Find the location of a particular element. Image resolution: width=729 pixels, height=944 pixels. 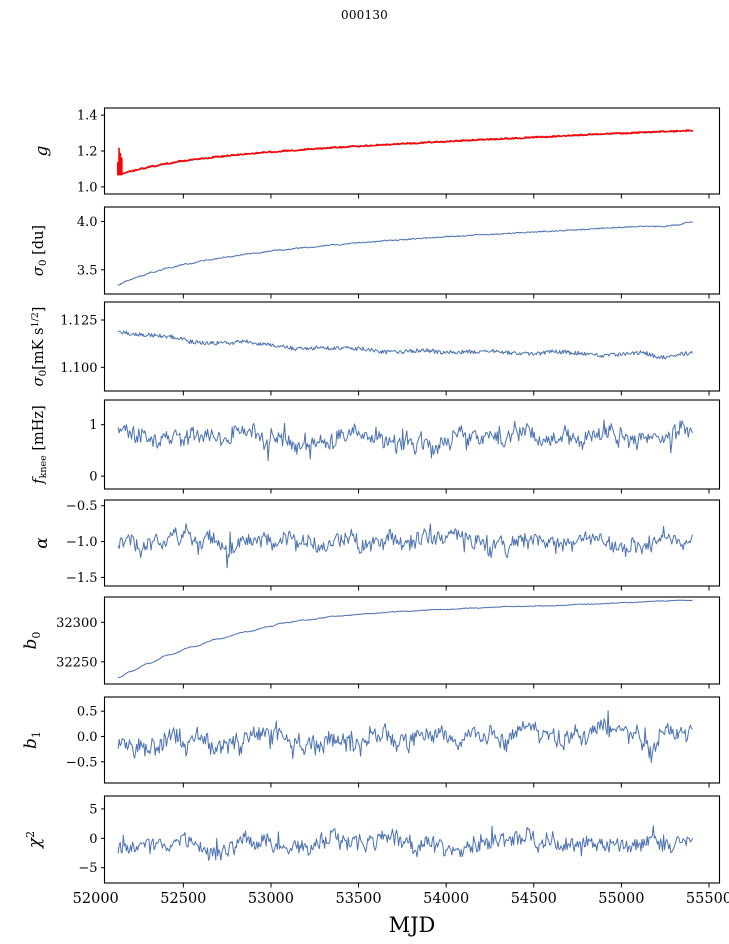

y-tick-label: −1.5 is located at coordinates (82, 578).